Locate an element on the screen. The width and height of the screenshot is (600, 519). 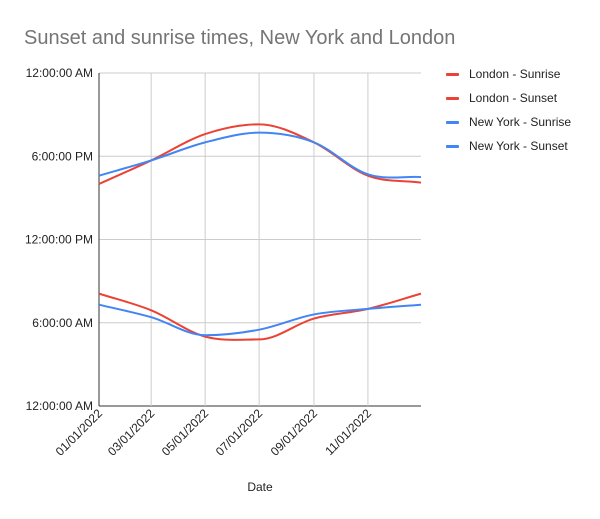
legend-item: London - Sunset is located at coordinates (501, 98).